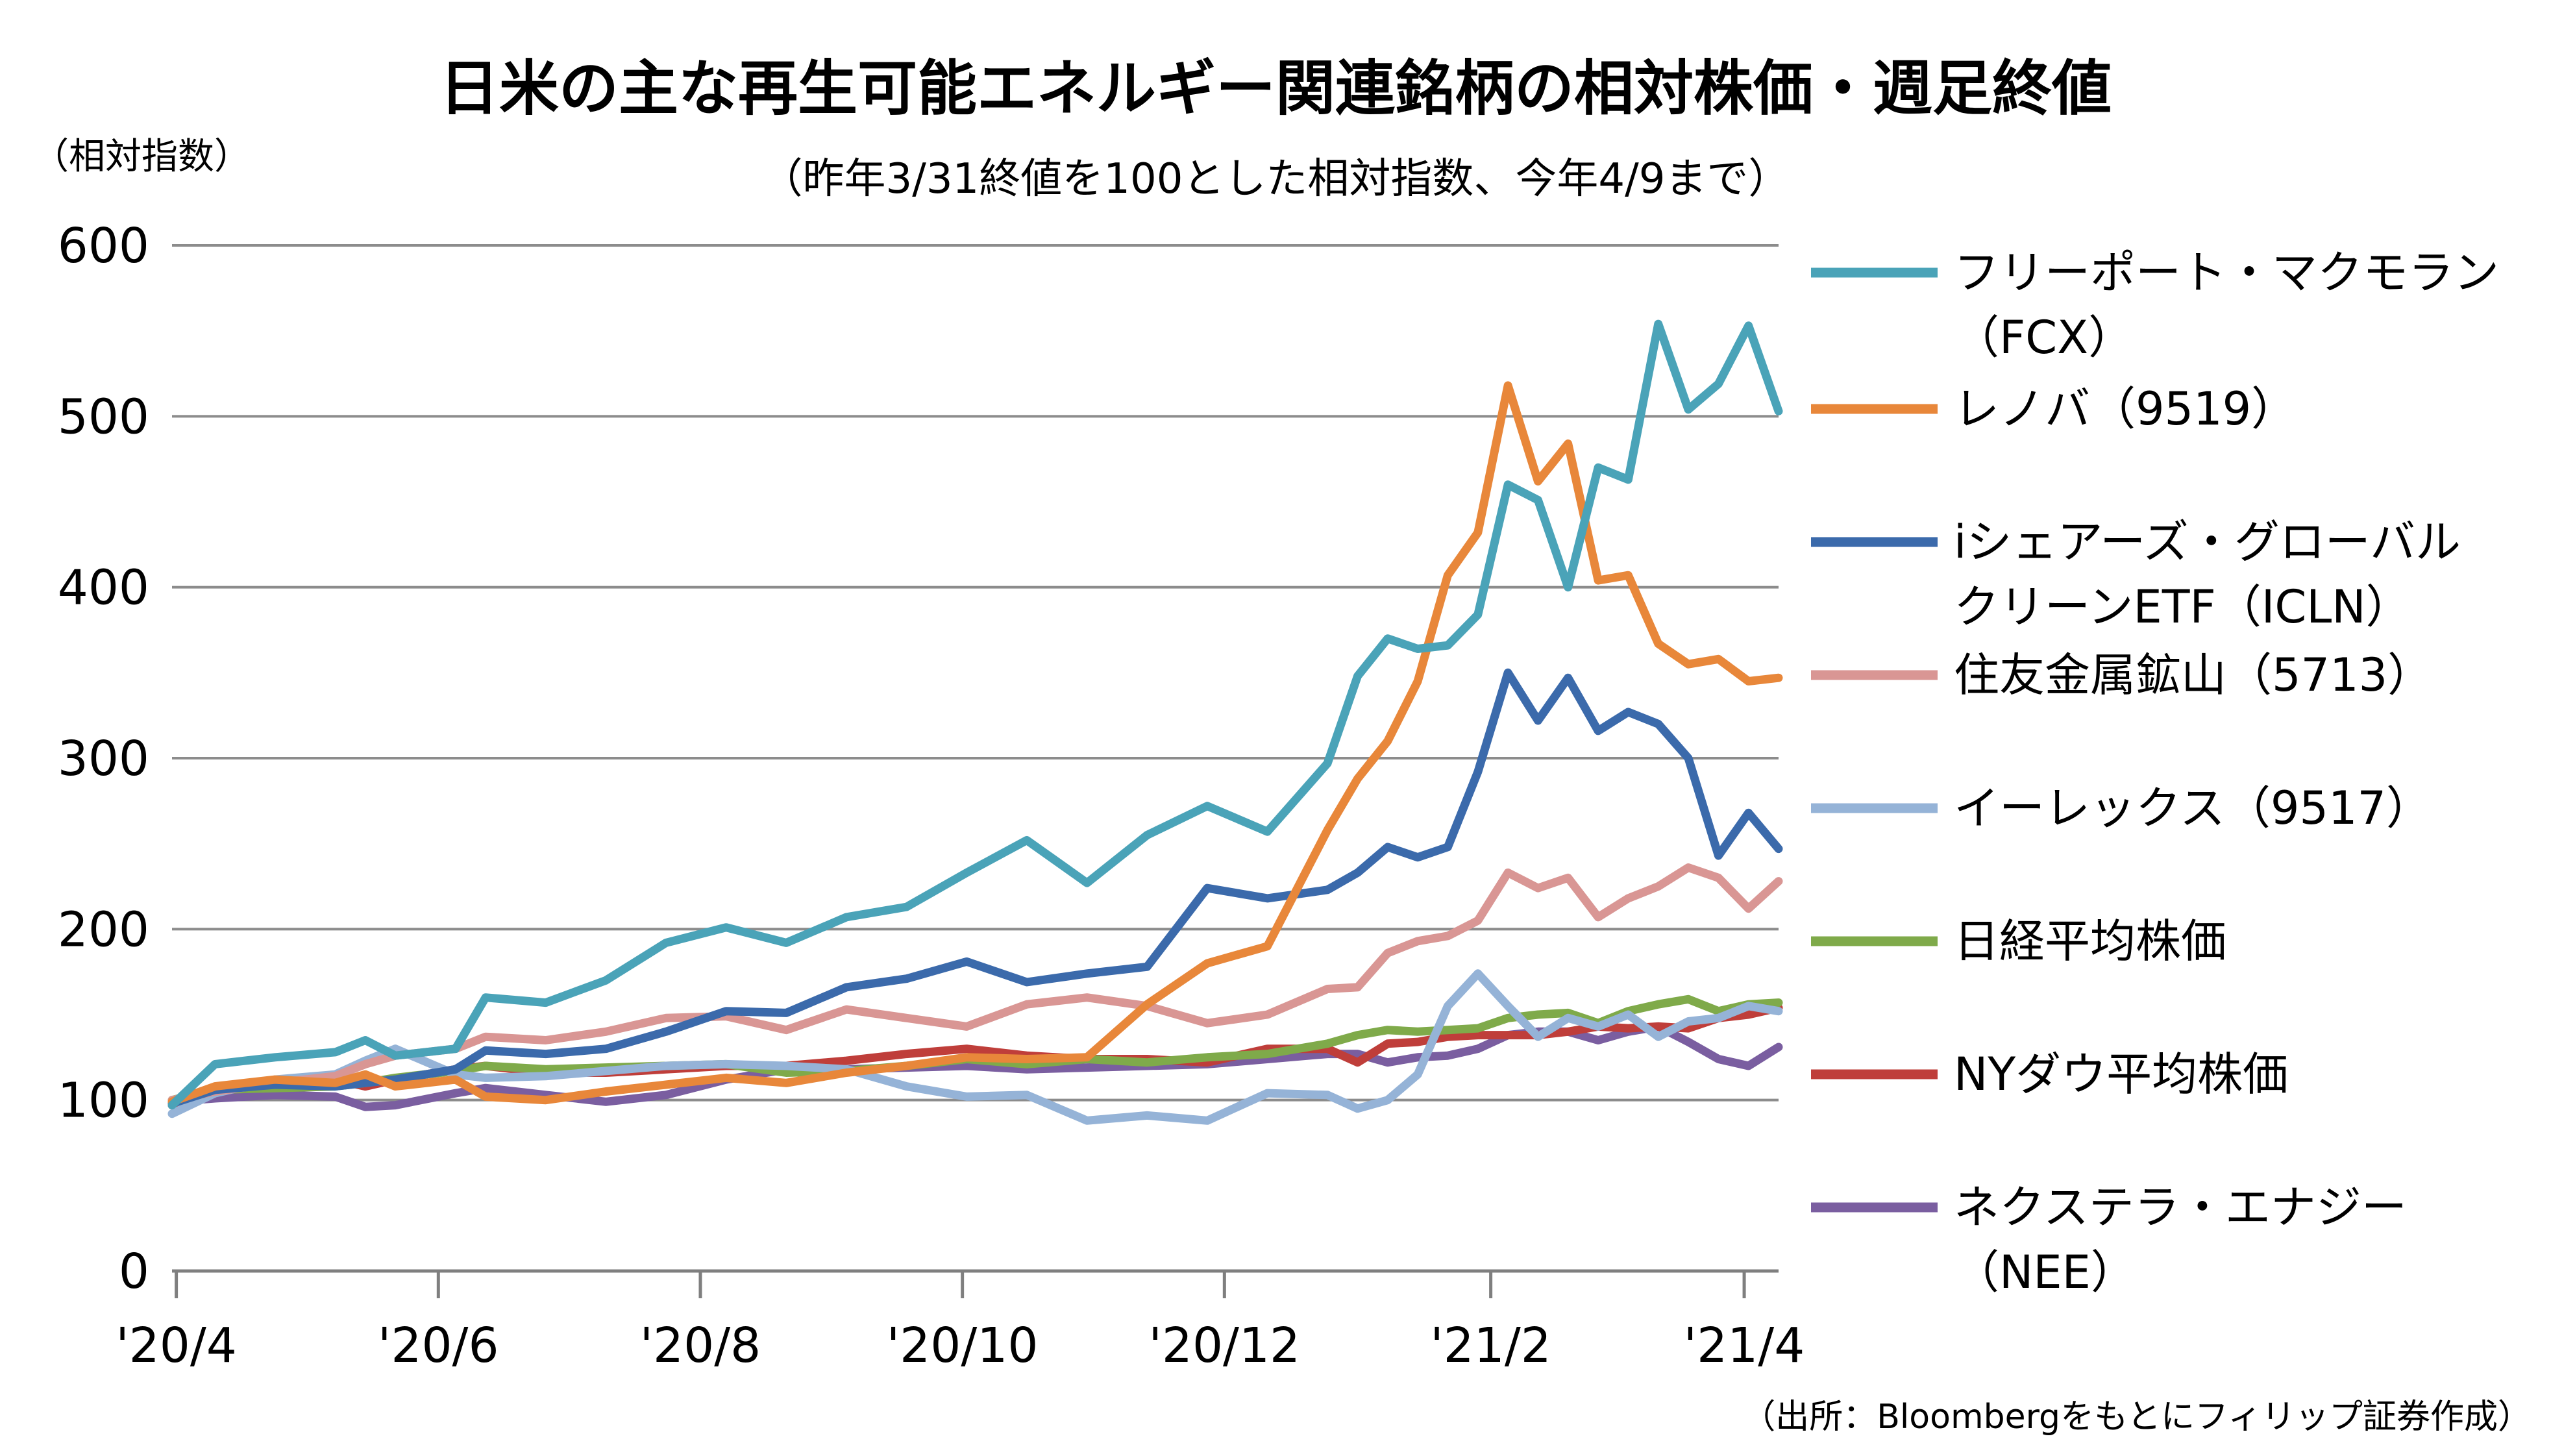  What do you see at coordinates (2193, 808) in the screenshot?
I see `legend-label: イーレックス（9517）` at bounding box center [2193, 808].